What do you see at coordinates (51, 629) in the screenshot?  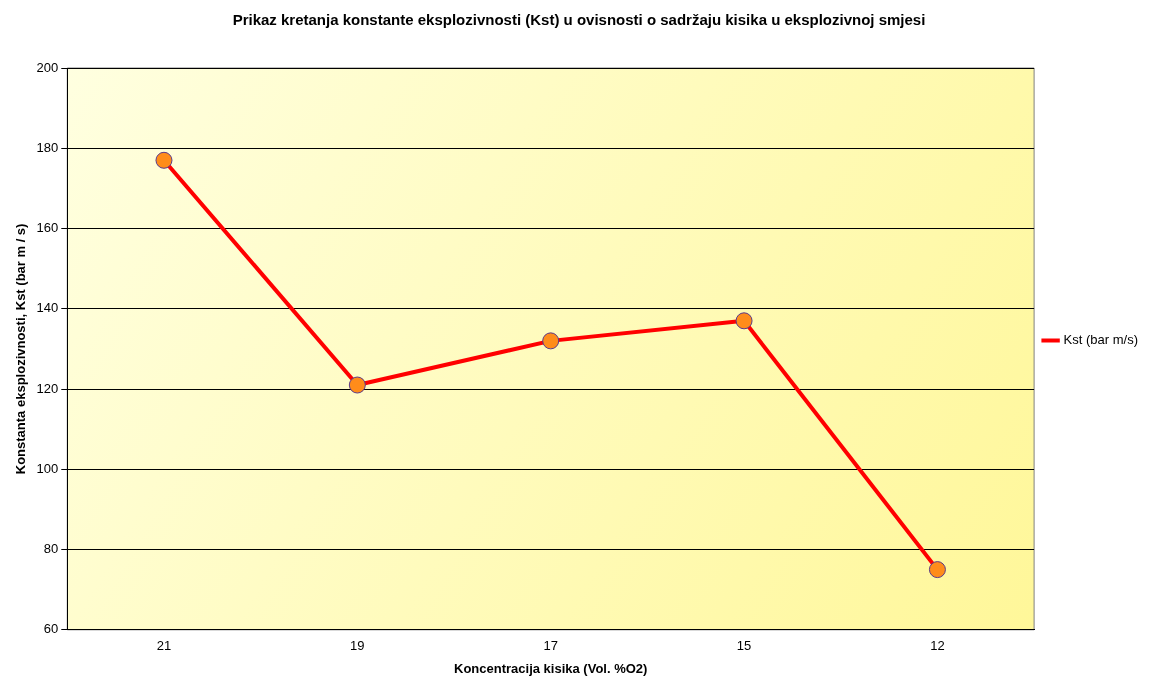 I see `y-tick-label: 60` at bounding box center [51, 629].